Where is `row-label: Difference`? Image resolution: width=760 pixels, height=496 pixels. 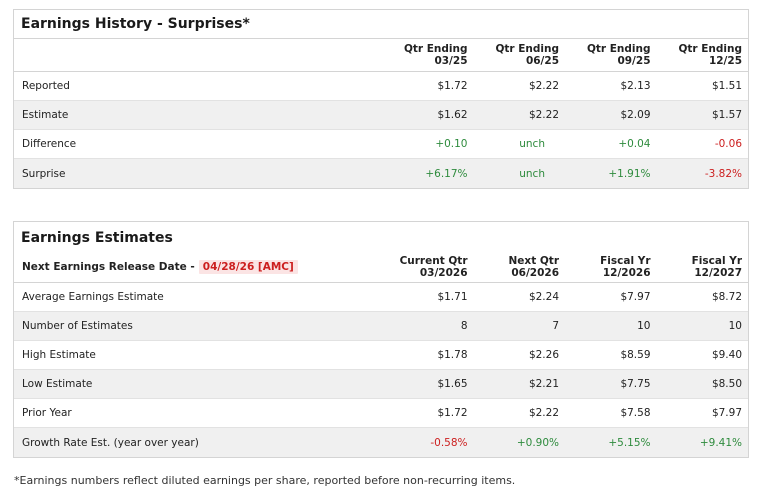 row-label: Difference is located at coordinates (49, 144).